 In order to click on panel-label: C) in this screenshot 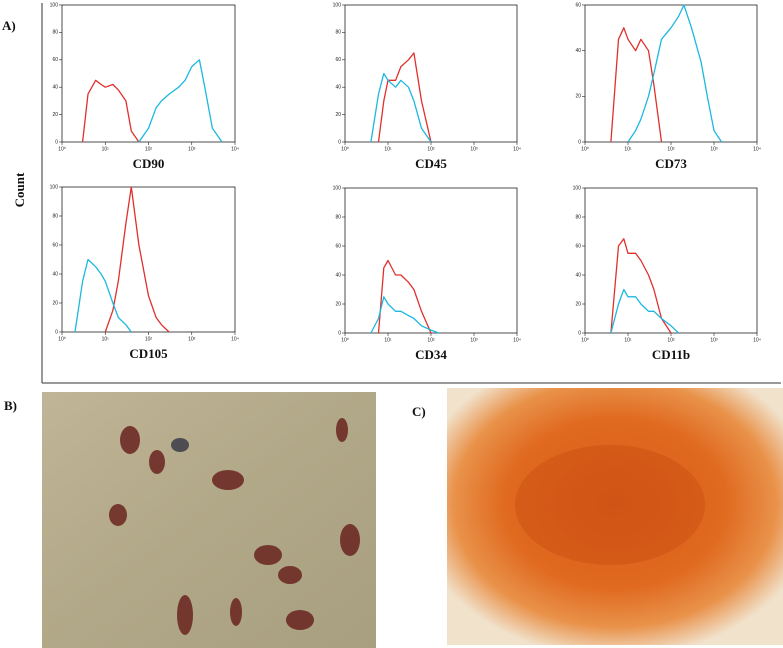, I will do `click(419, 411)`.